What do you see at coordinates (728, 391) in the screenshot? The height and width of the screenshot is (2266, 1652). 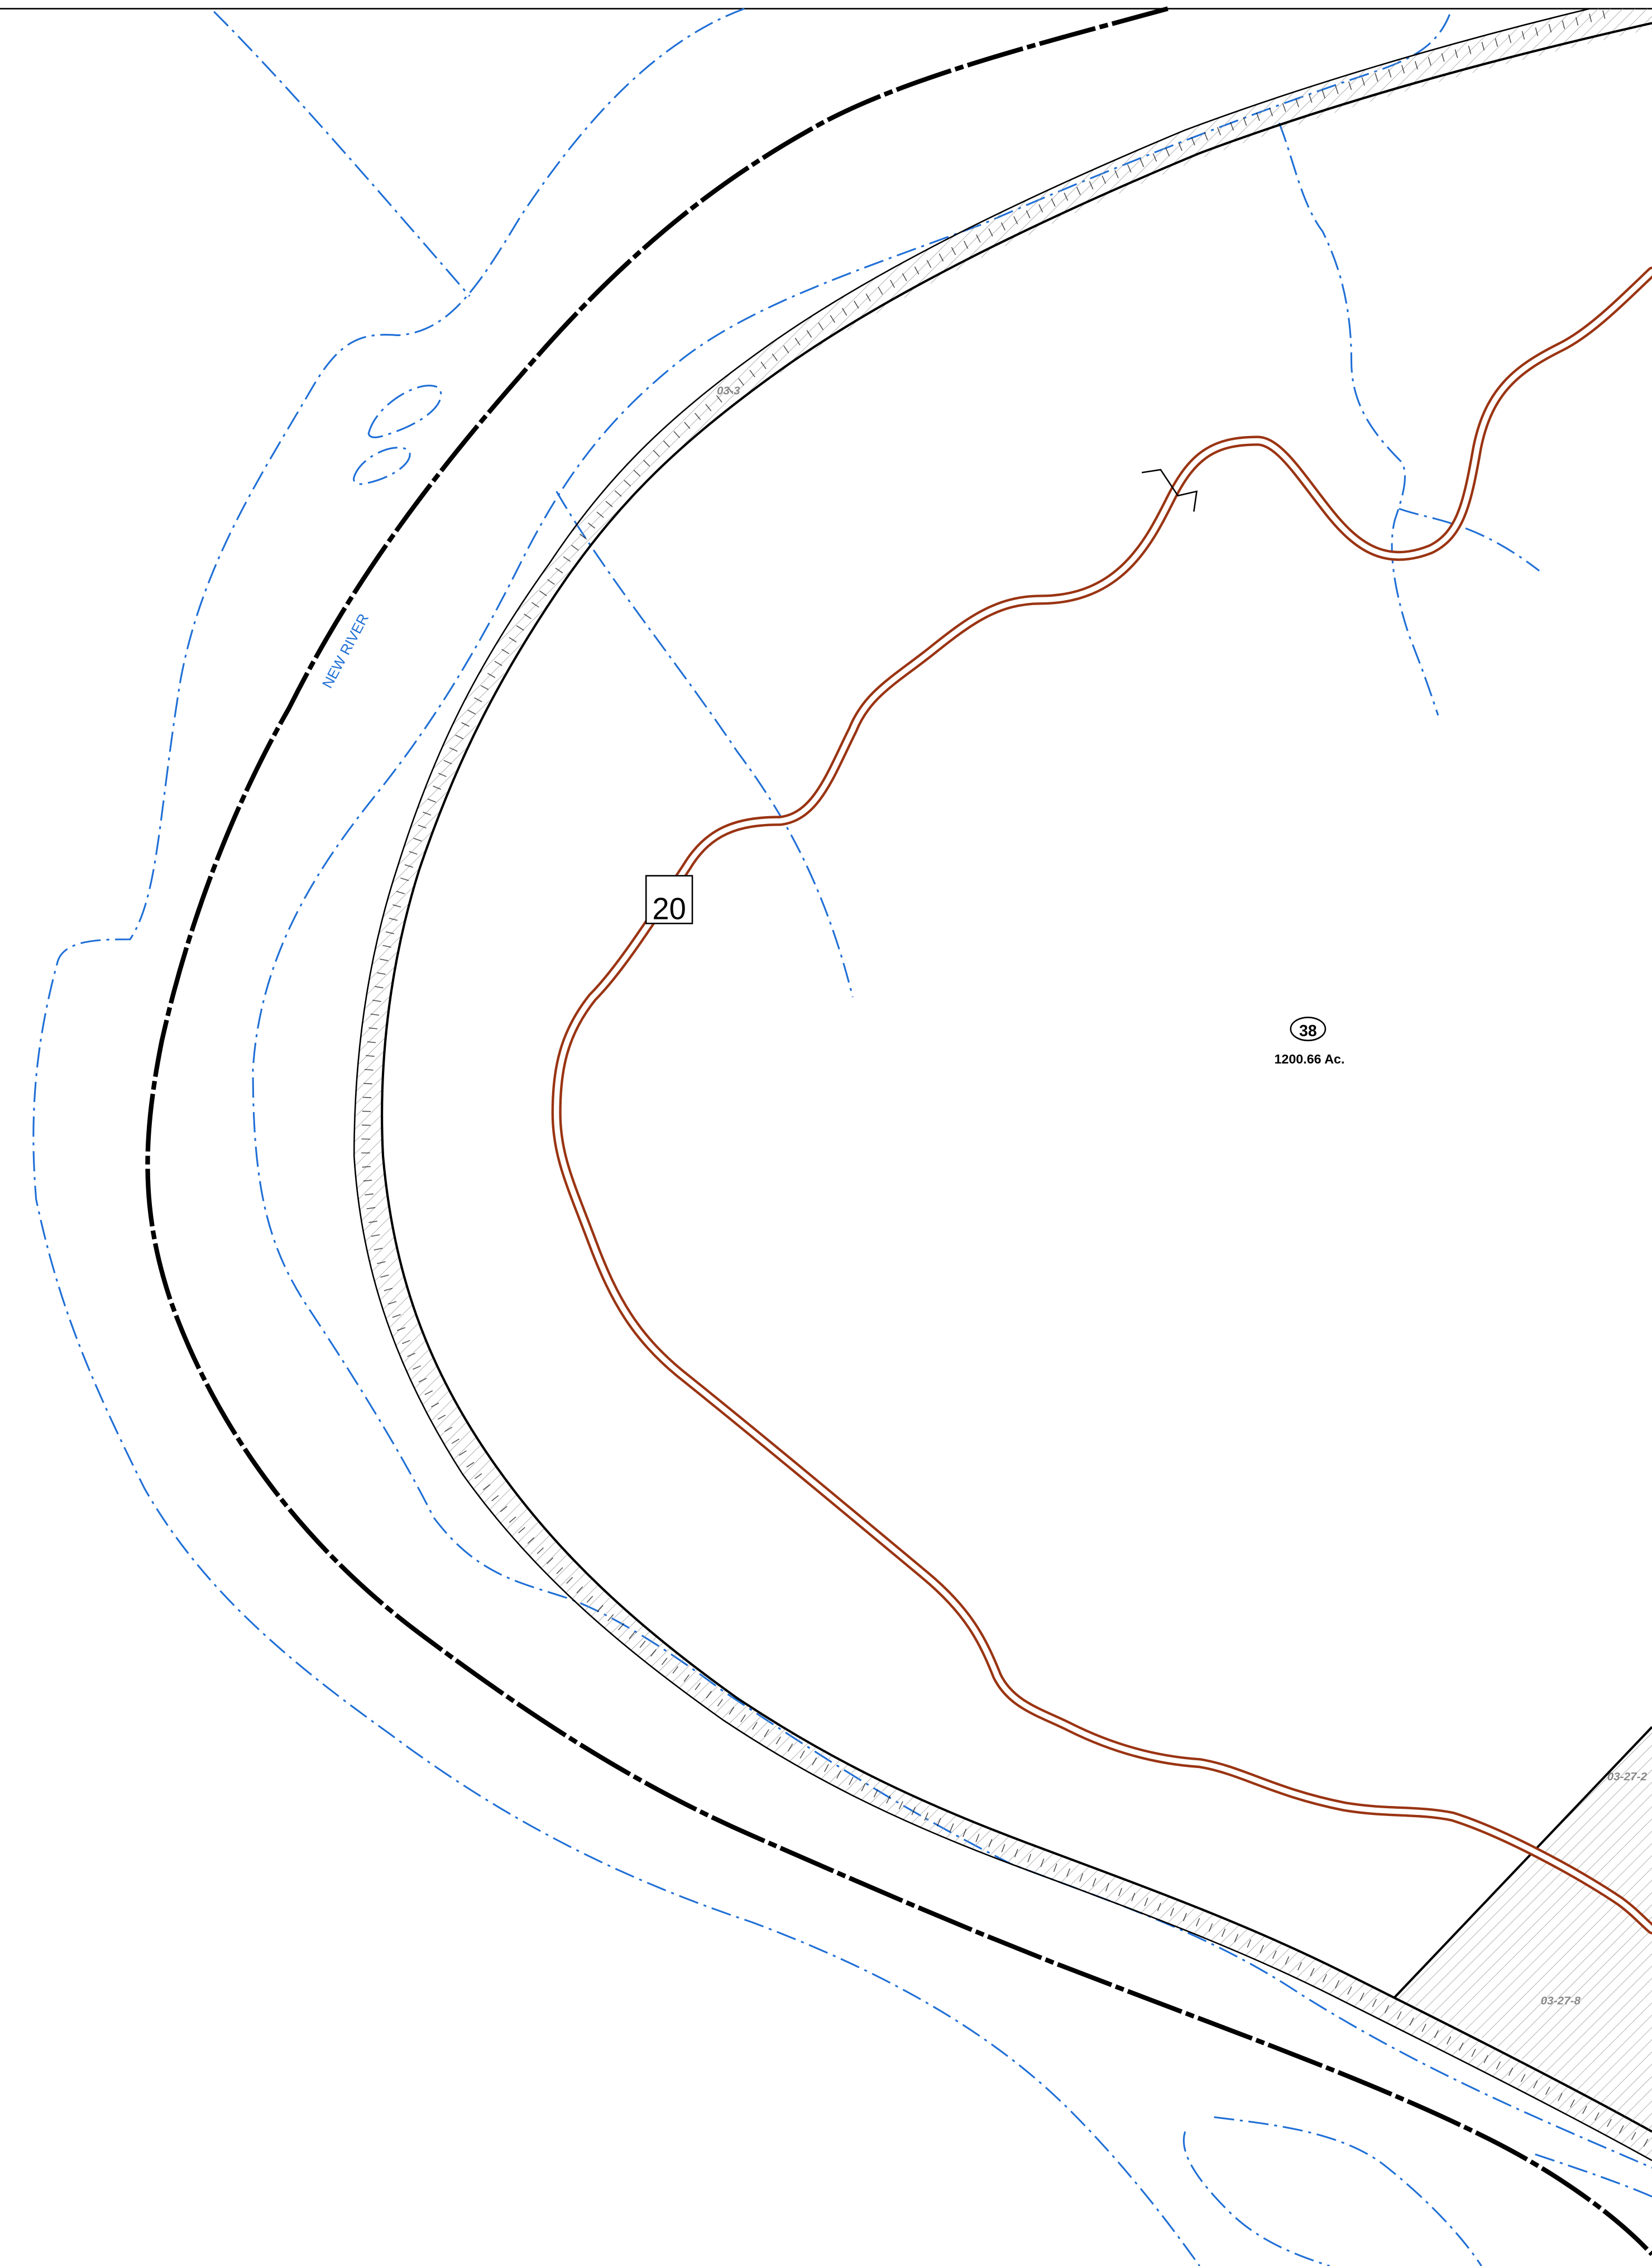 I see `parcel-id-03-3: 03-3` at bounding box center [728, 391].